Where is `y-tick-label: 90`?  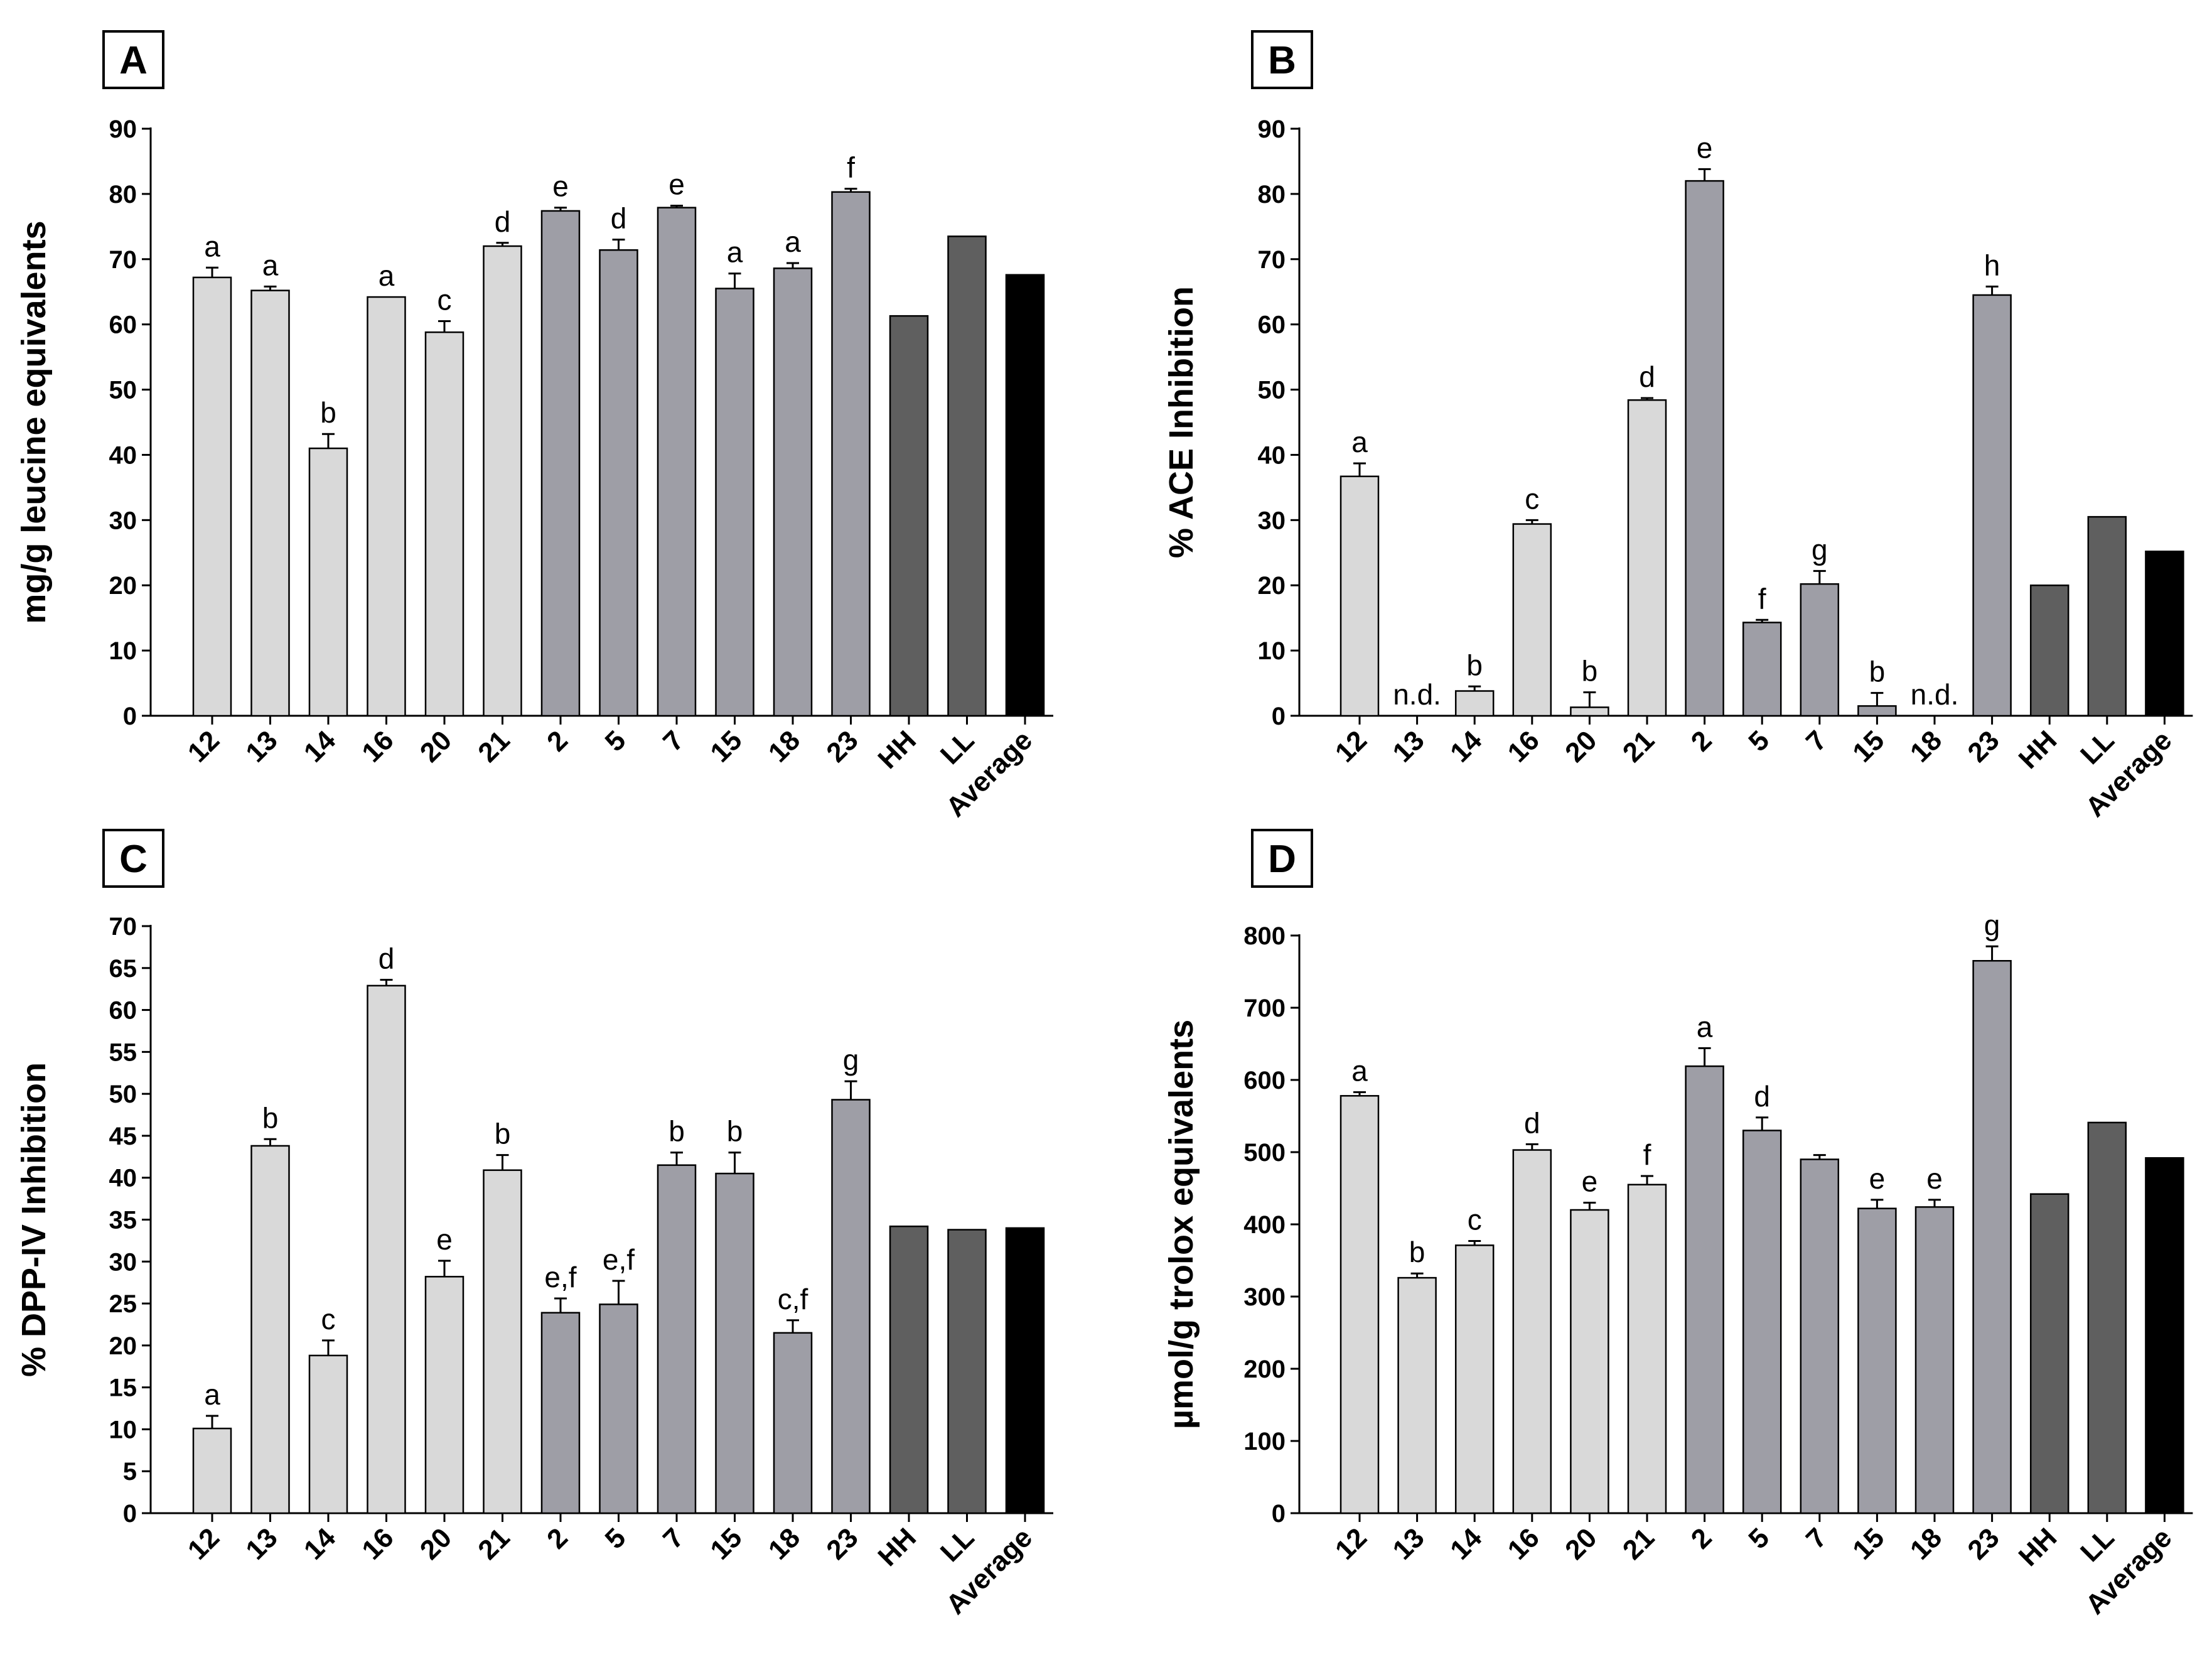
y-tick-label: 90 is located at coordinates (123, 129).